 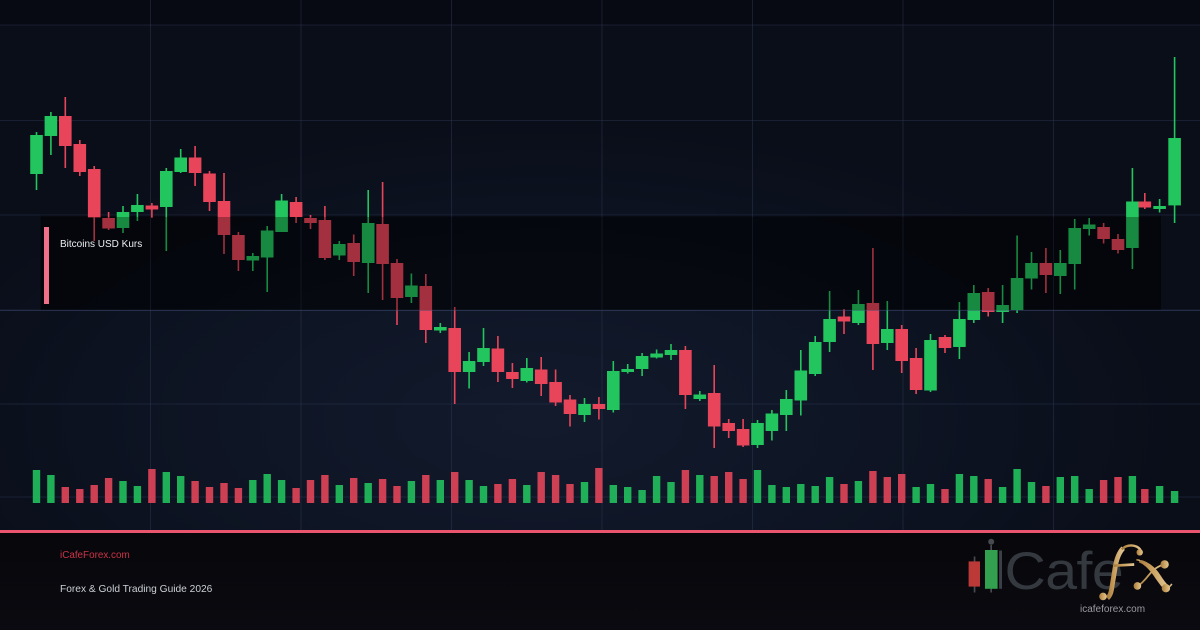 What do you see at coordinates (1064, 570) in the screenshot?
I see `svg-text: Cafe` at bounding box center [1064, 570].